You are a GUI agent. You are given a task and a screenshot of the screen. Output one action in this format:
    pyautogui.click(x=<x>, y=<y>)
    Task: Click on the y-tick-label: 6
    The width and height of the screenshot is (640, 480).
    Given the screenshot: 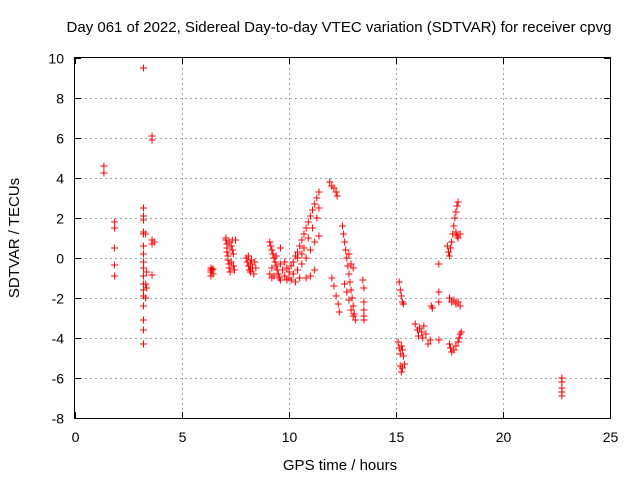 What is the action you would take?
    pyautogui.click(x=60, y=139)
    